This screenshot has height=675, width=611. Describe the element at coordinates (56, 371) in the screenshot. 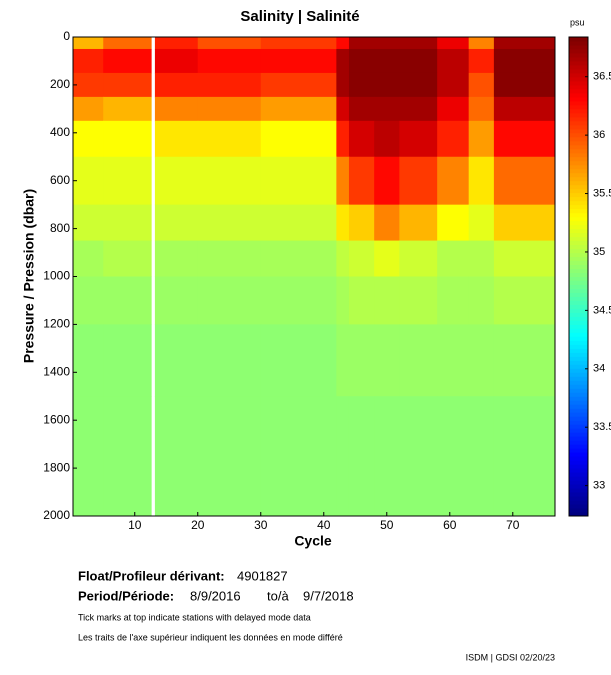

I see `y-tick-label: 1400` at that location.